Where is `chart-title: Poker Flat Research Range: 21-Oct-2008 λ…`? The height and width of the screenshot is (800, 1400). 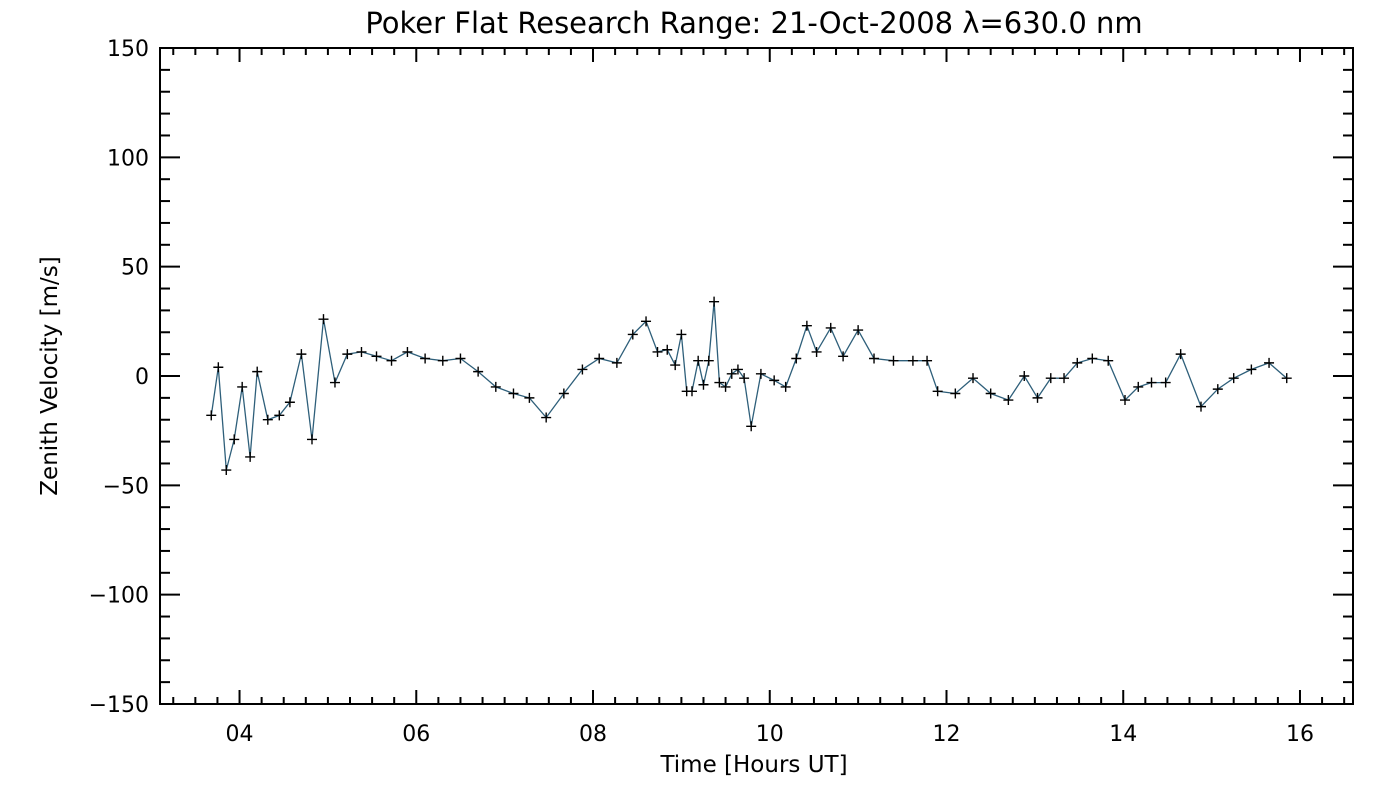
chart-title: Poker Flat Research Range: 21-Oct-2008 λ… is located at coordinates (753, 23).